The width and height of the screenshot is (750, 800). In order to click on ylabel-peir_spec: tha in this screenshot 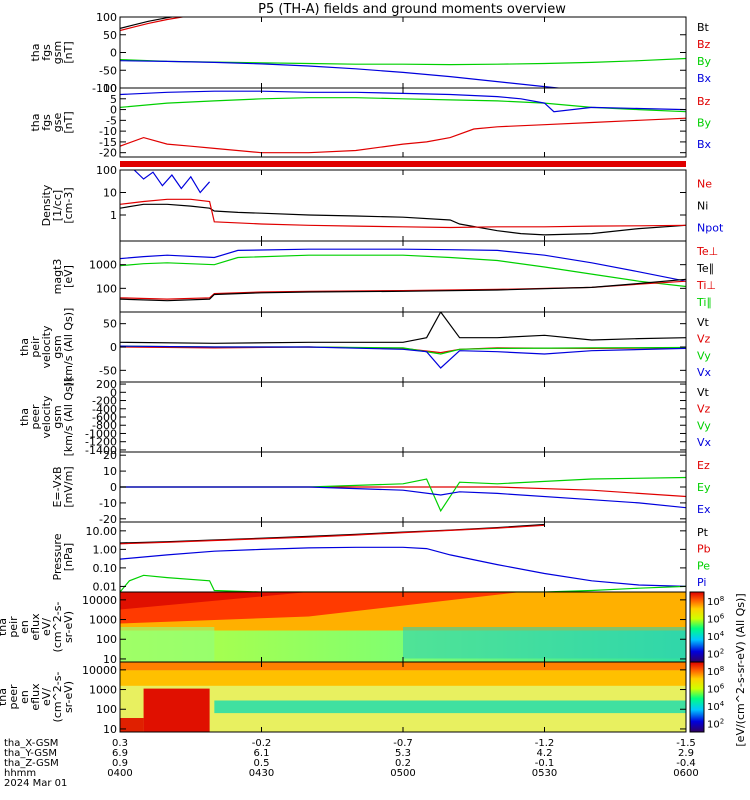, I will do `click(4, 627)`.